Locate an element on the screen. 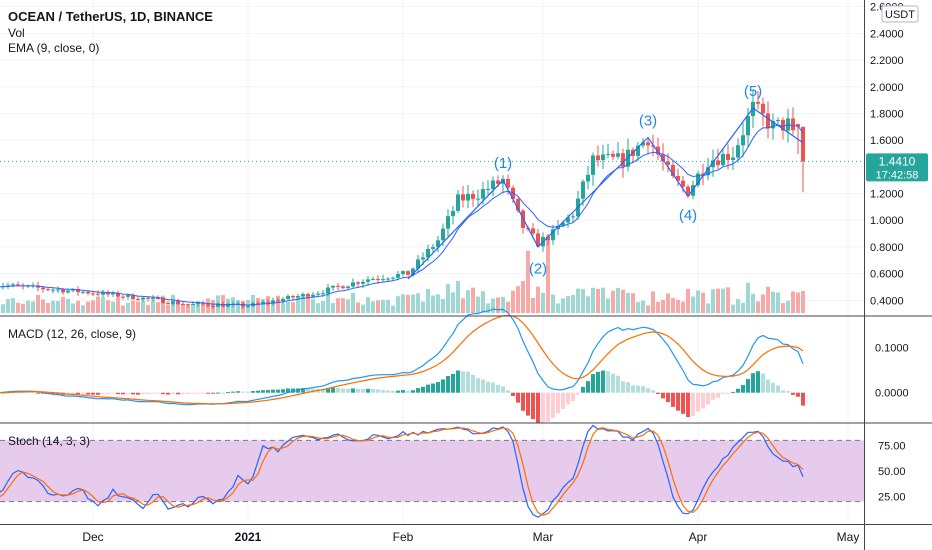 This screenshot has width=932, height=550. wave-label-4: (4) is located at coordinates (688, 215).